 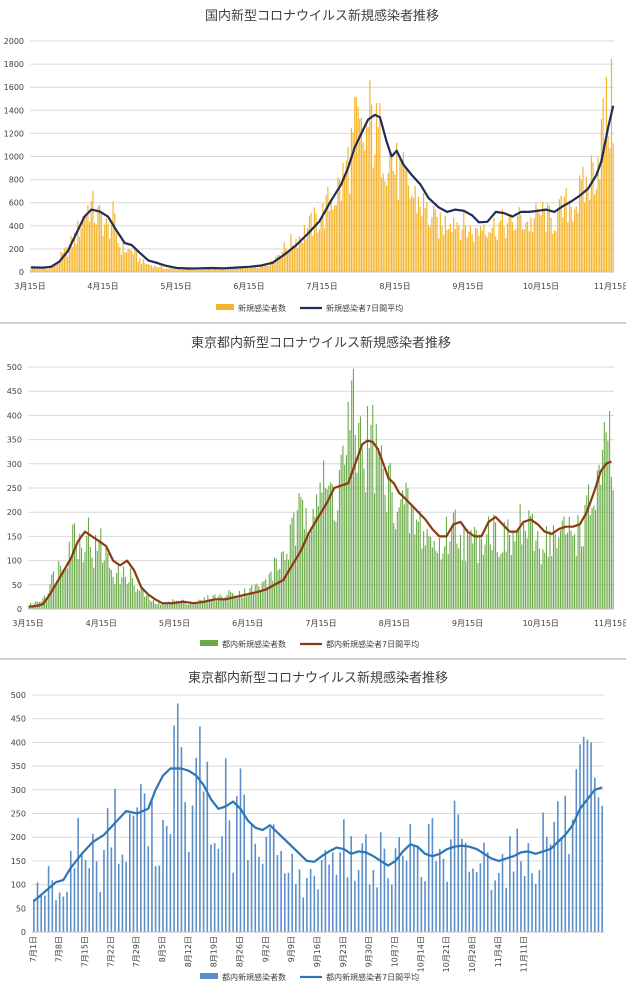 What do you see at coordinates (27, 623) in the screenshot?
I see `x-tick-label: 3月15日` at bounding box center [27, 623].